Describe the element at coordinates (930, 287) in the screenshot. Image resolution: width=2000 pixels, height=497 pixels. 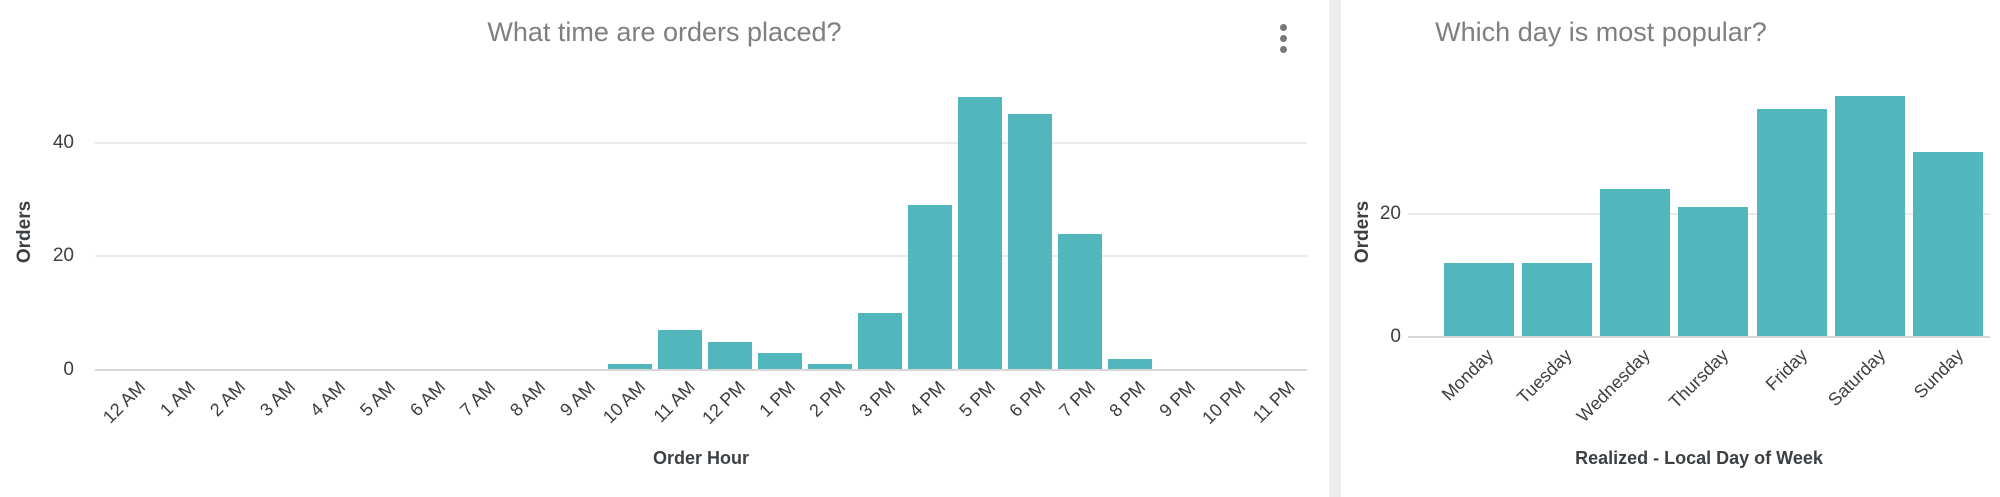
I see `bar-4-pm` at that location.